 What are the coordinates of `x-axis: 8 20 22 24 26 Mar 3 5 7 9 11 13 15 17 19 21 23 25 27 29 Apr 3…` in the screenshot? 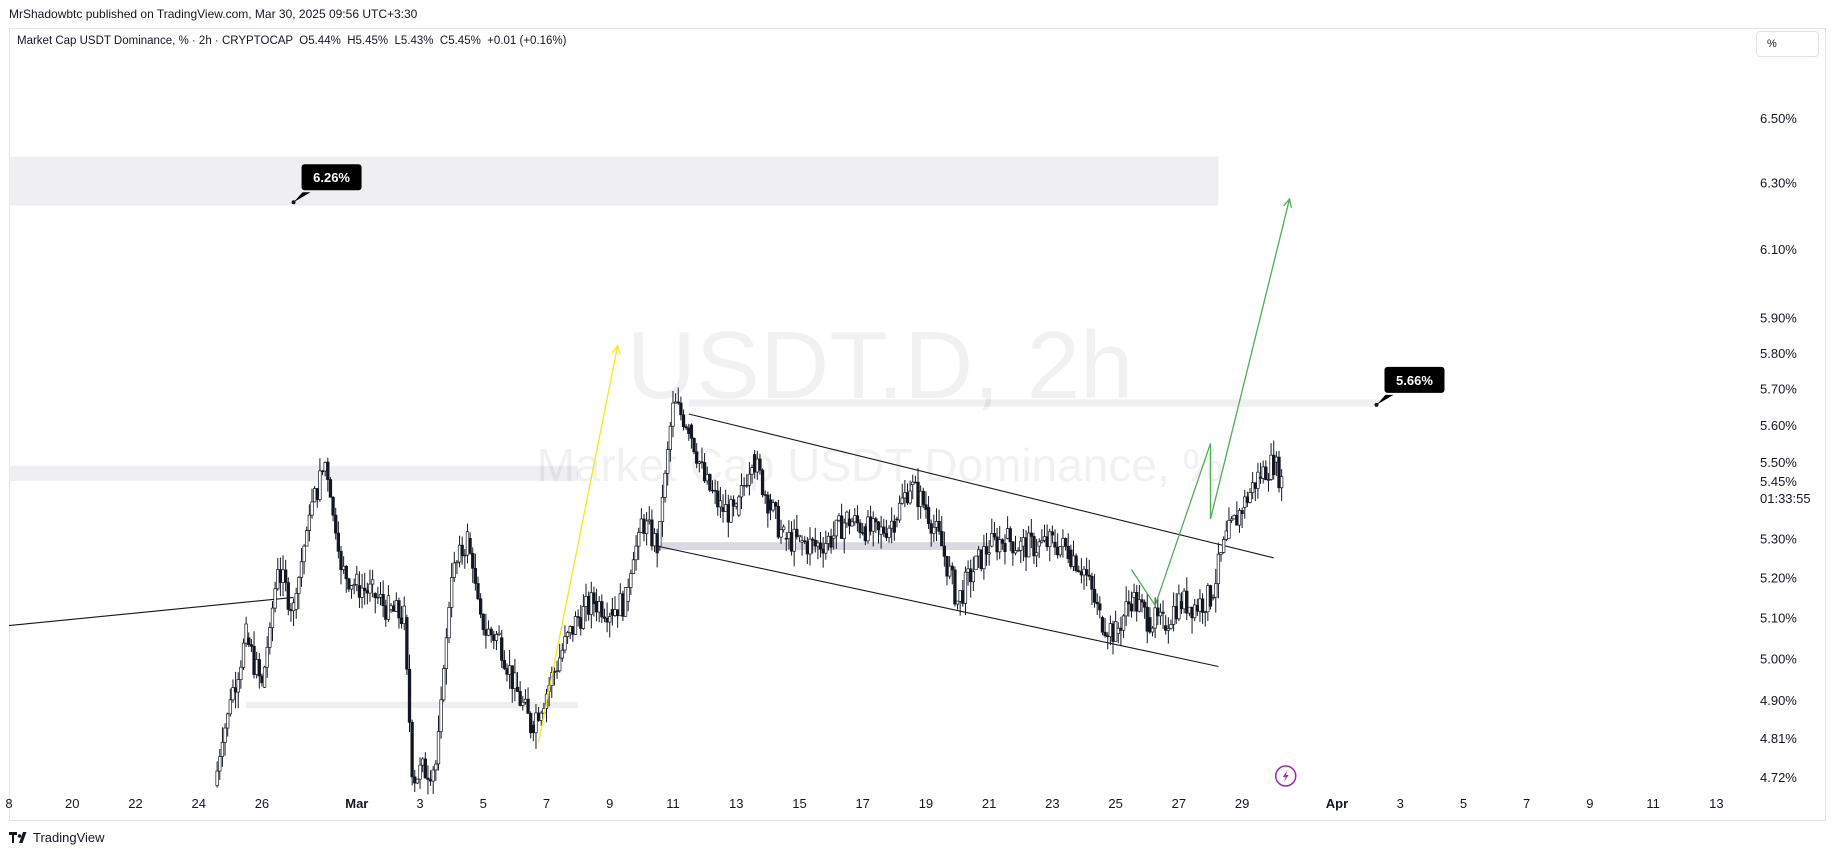 It's located at (864, 803).